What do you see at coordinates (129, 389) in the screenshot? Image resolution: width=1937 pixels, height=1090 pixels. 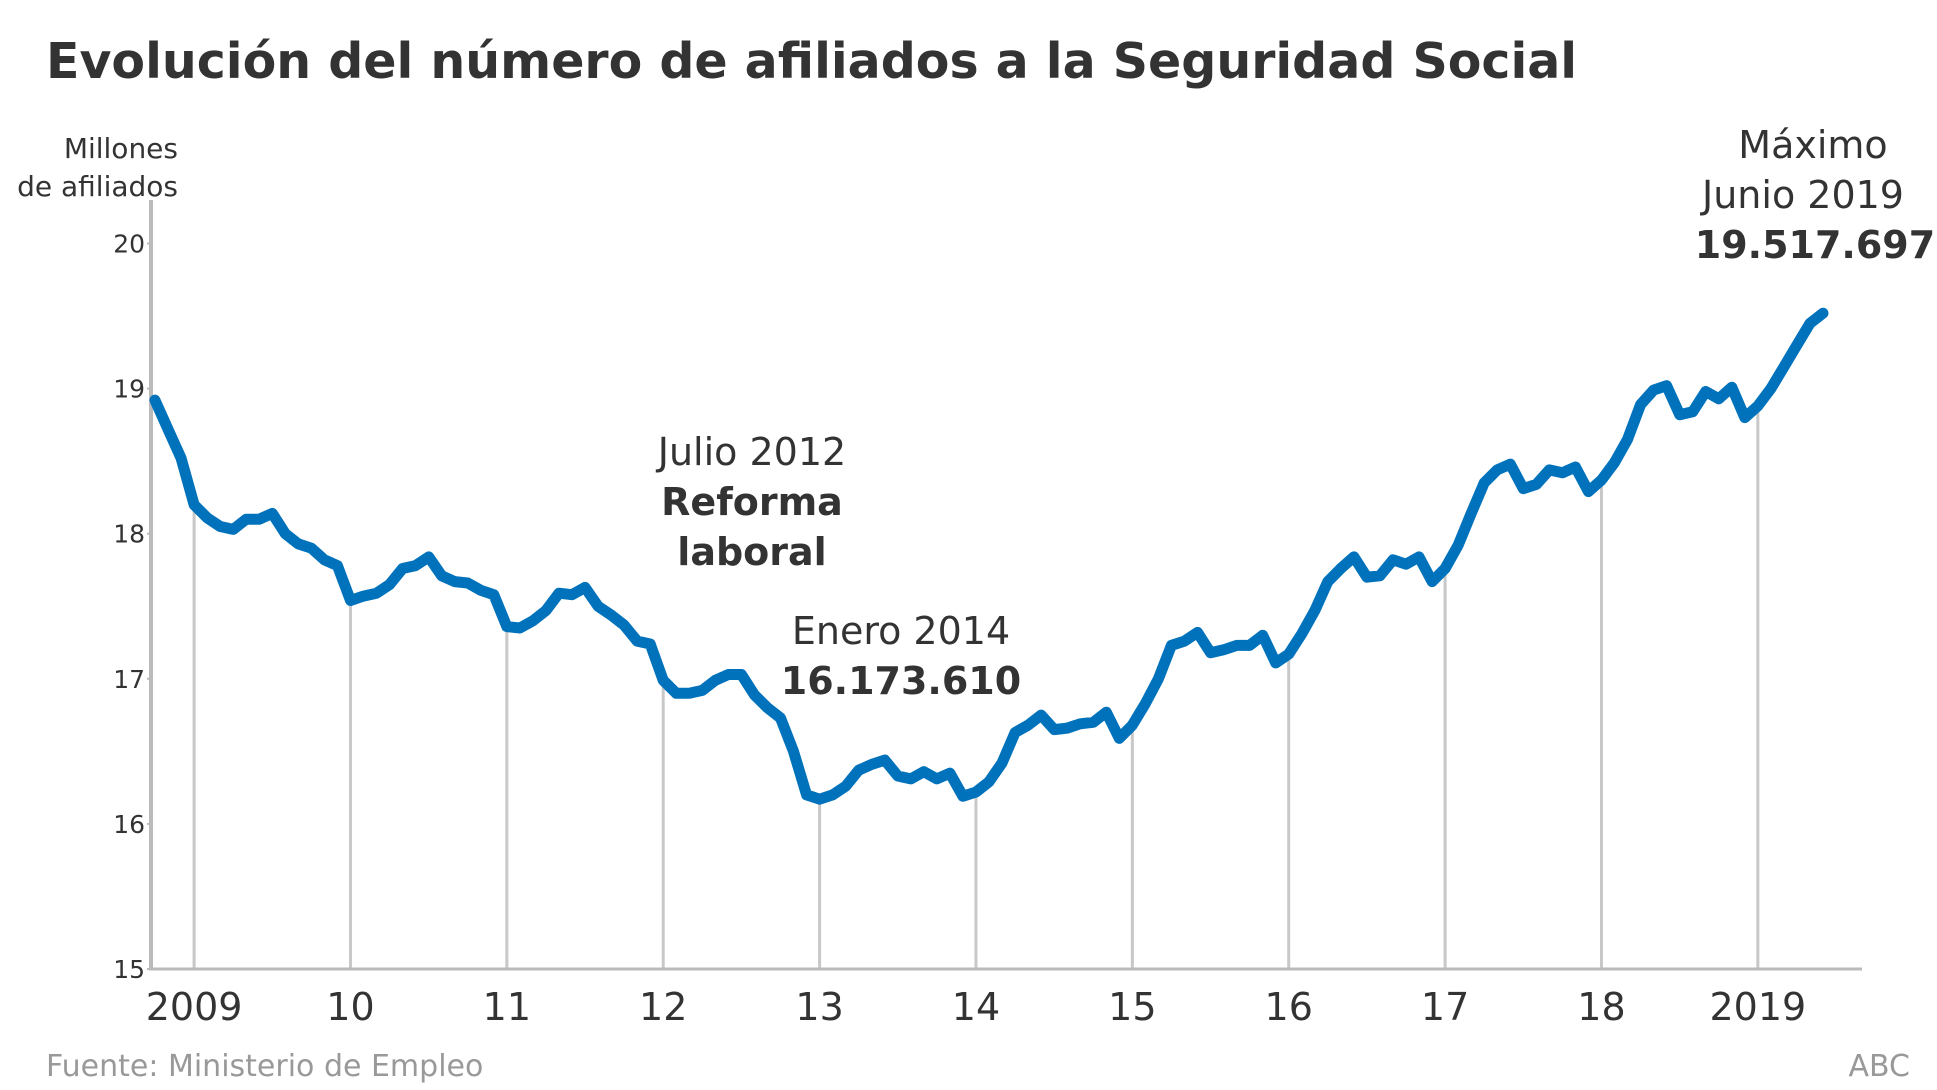 I see `y-tick-label: 19` at bounding box center [129, 389].